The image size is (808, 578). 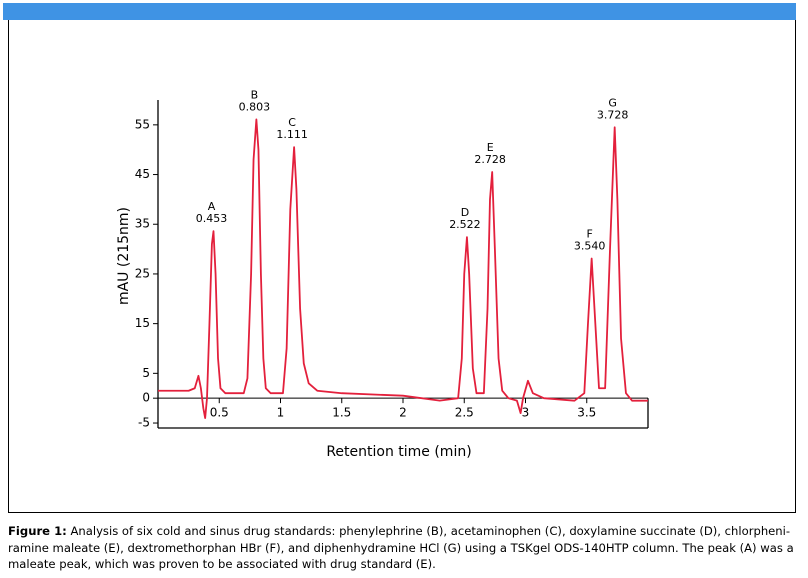 What do you see at coordinates (142, 224) in the screenshot?
I see `y-tick-label: 35` at bounding box center [142, 224].